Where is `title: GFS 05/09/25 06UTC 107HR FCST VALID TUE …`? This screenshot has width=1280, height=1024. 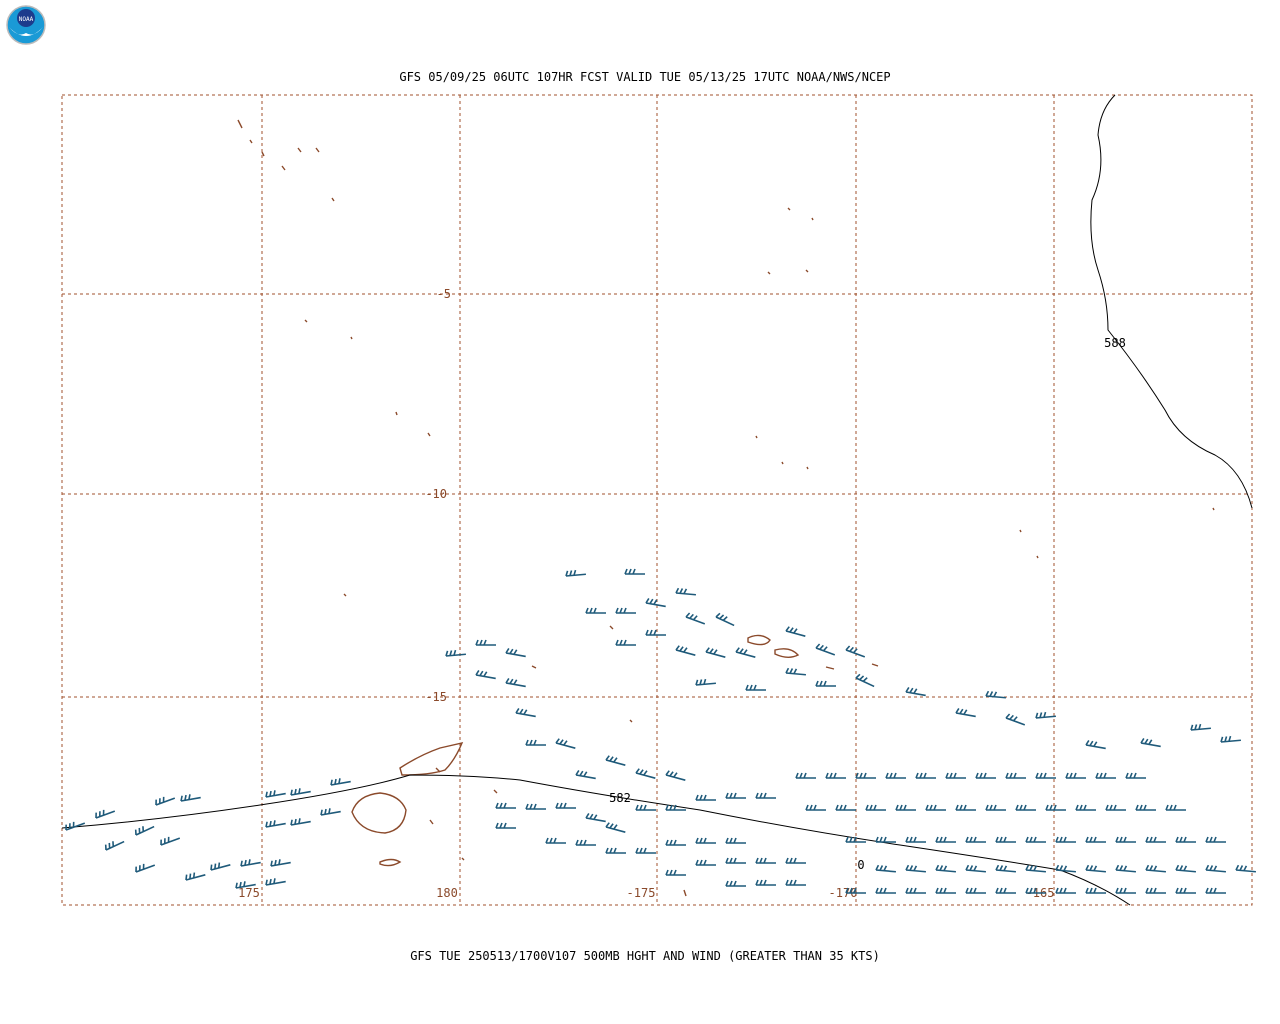 title: GFS 05/09/25 06UTC 107HR FCST VALID TUE … is located at coordinates (644, 77).